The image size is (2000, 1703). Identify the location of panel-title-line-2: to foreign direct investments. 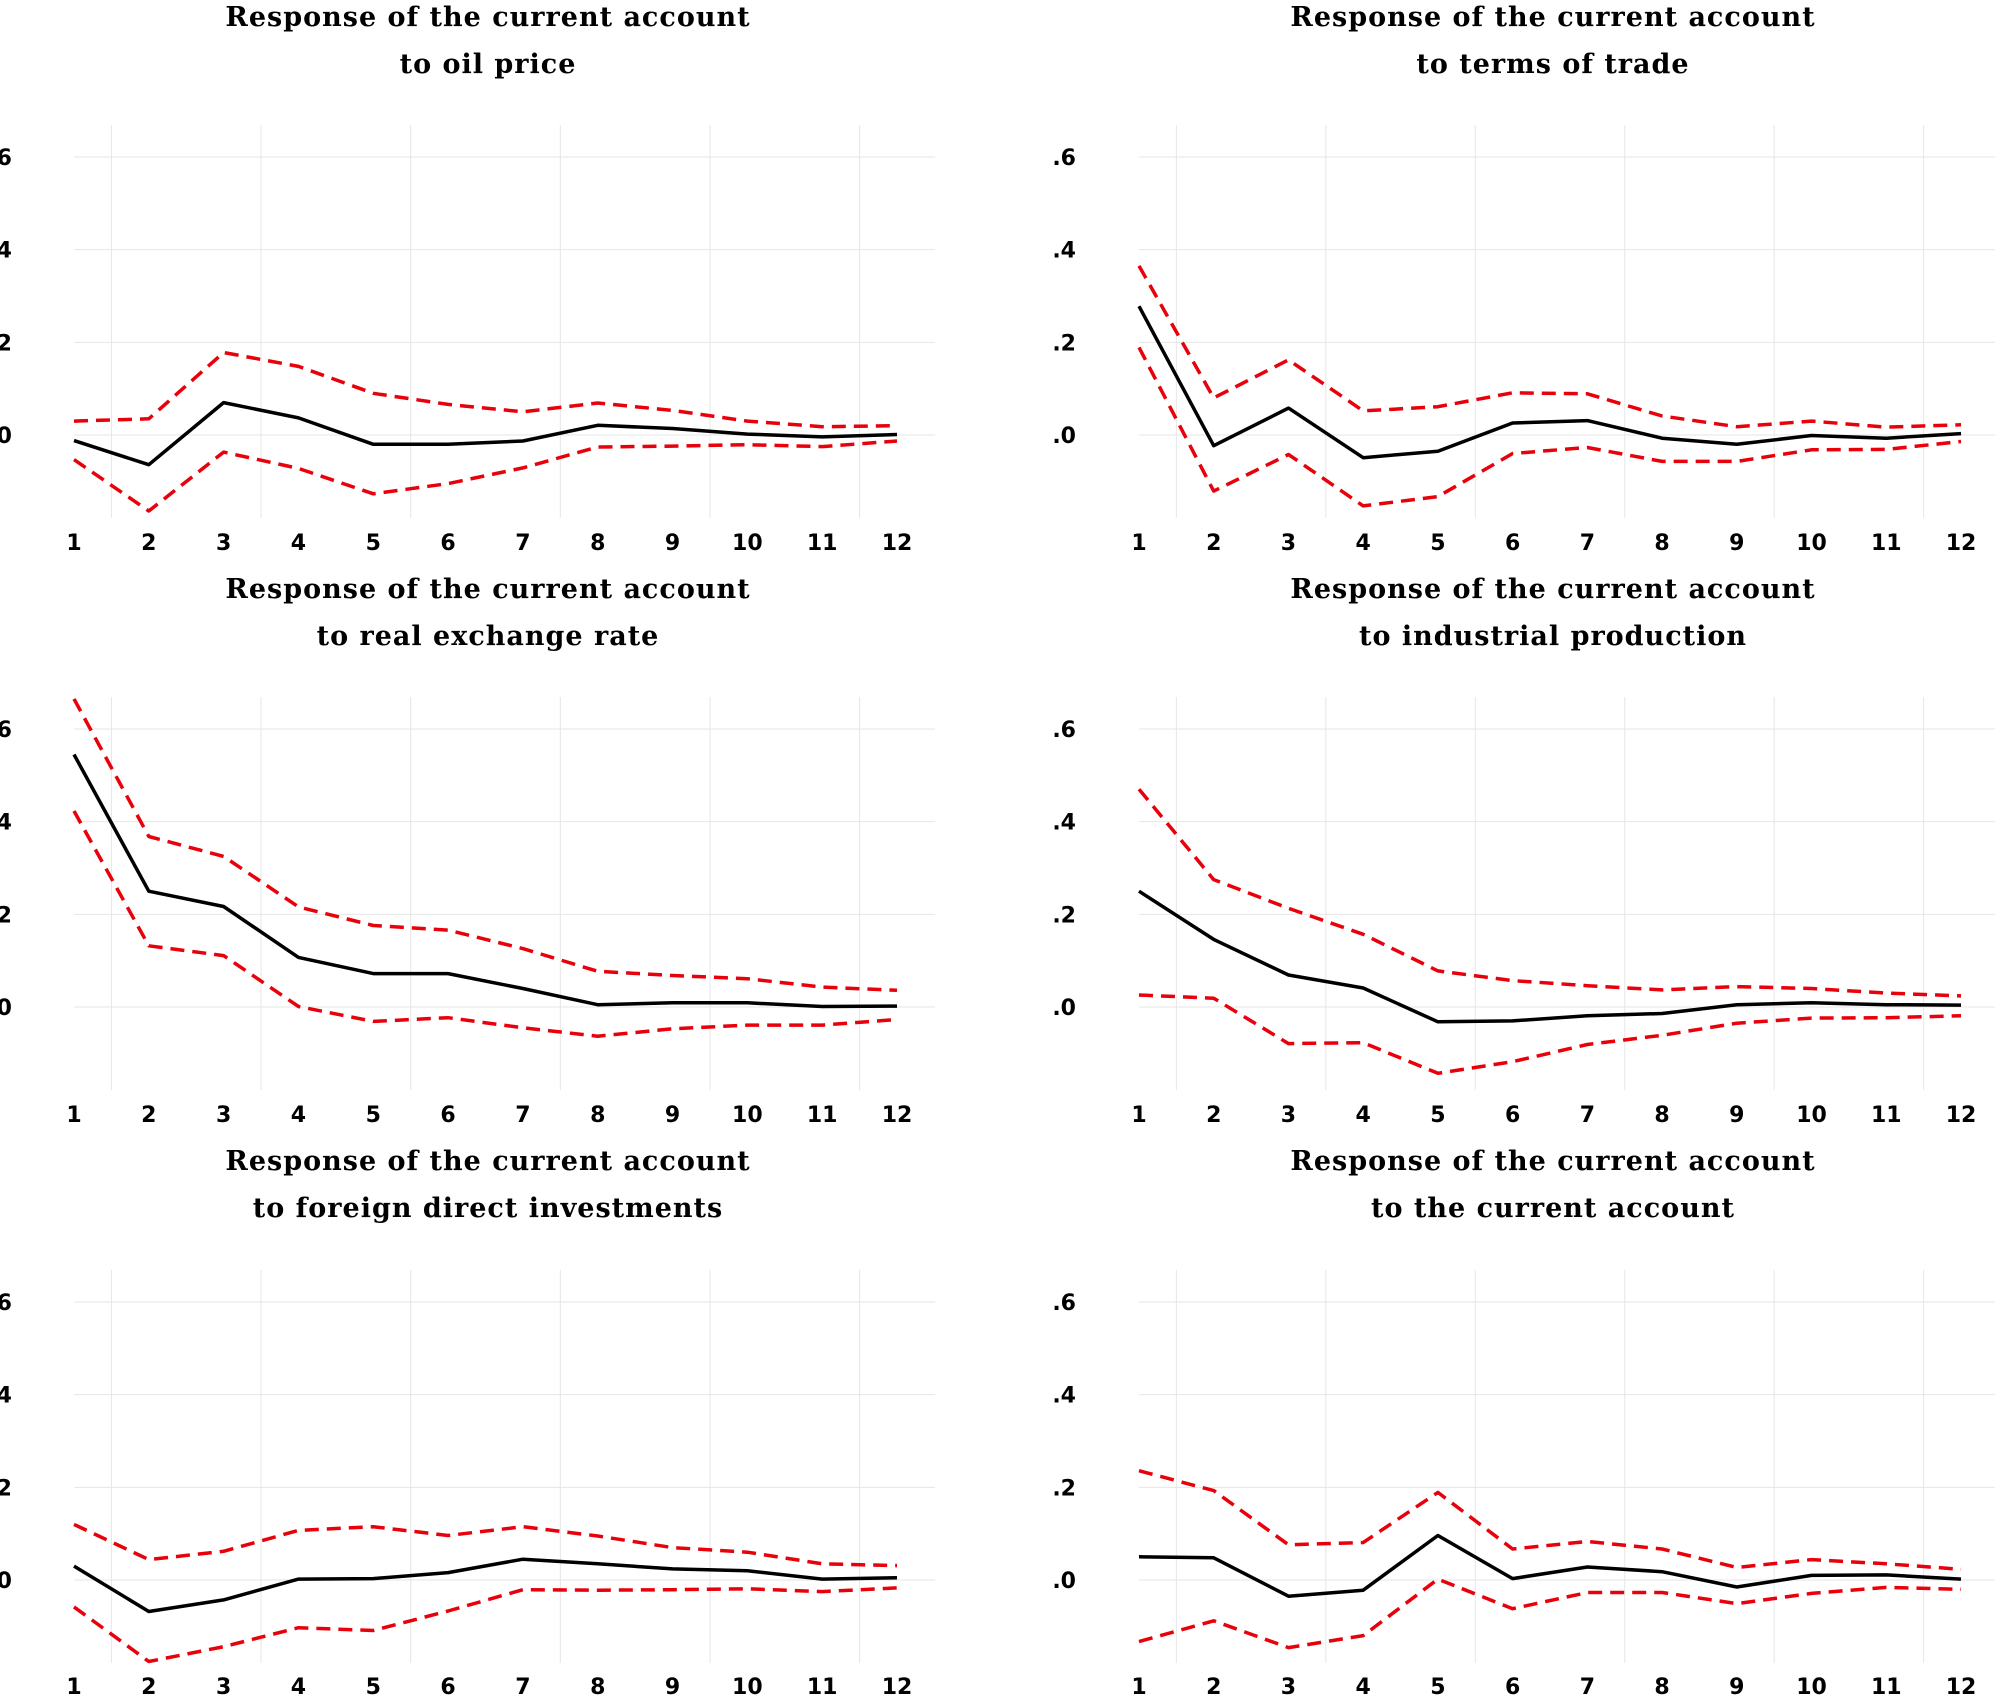
(488, 1208).